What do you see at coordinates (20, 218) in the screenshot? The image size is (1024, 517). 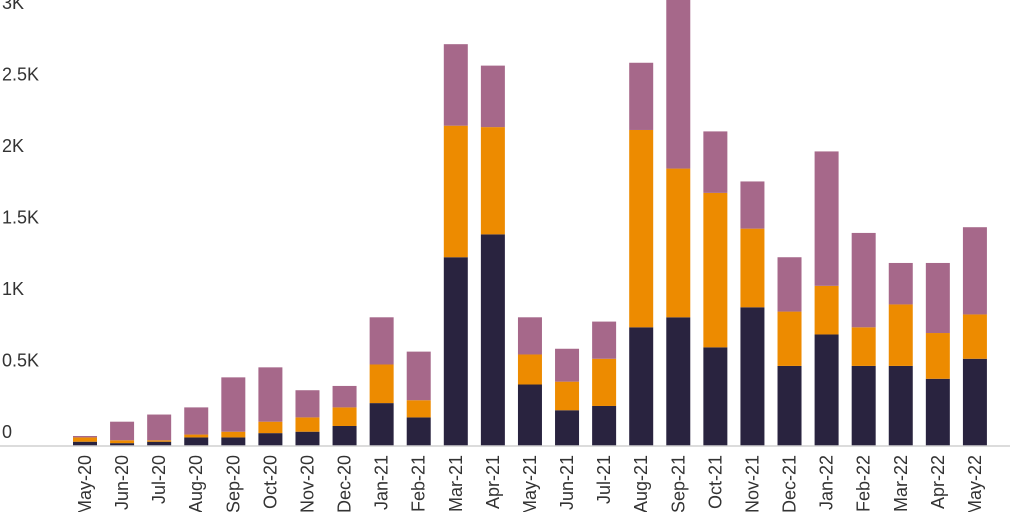 I see `y-tick-label: 1.5K` at bounding box center [20, 218].